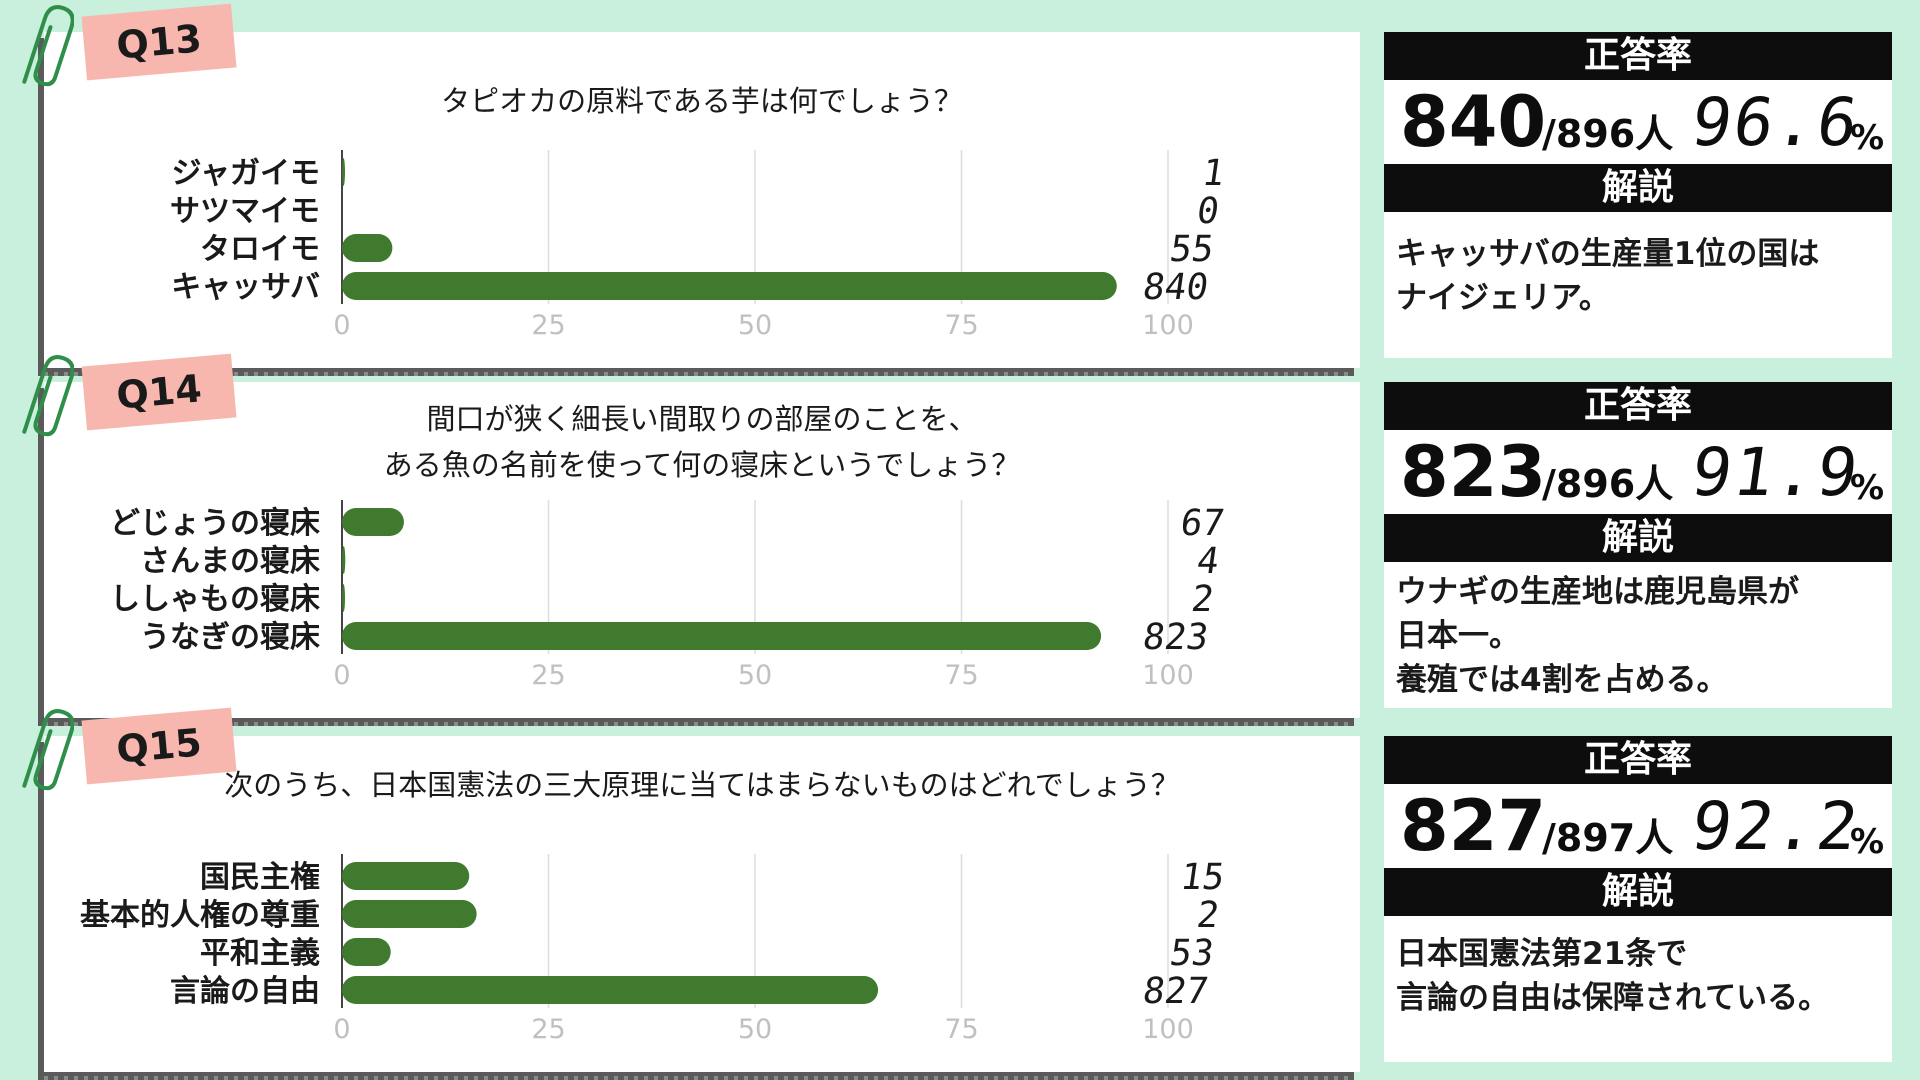 The image size is (1920, 1080). What do you see at coordinates (1175, 286) in the screenshot?
I see `count-label: 840` at bounding box center [1175, 286].